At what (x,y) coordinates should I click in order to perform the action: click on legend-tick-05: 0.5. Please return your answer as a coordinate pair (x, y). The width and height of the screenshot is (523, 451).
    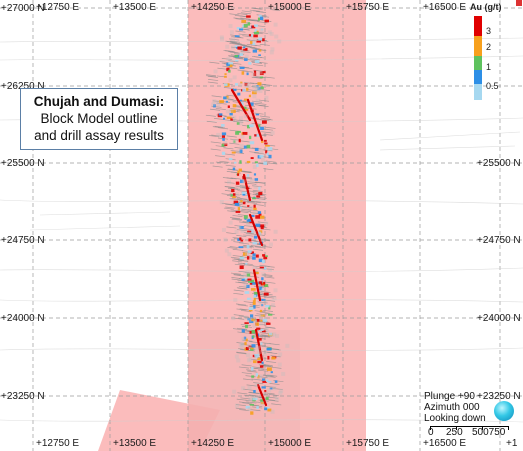
    Looking at the image, I should click on (492, 86).